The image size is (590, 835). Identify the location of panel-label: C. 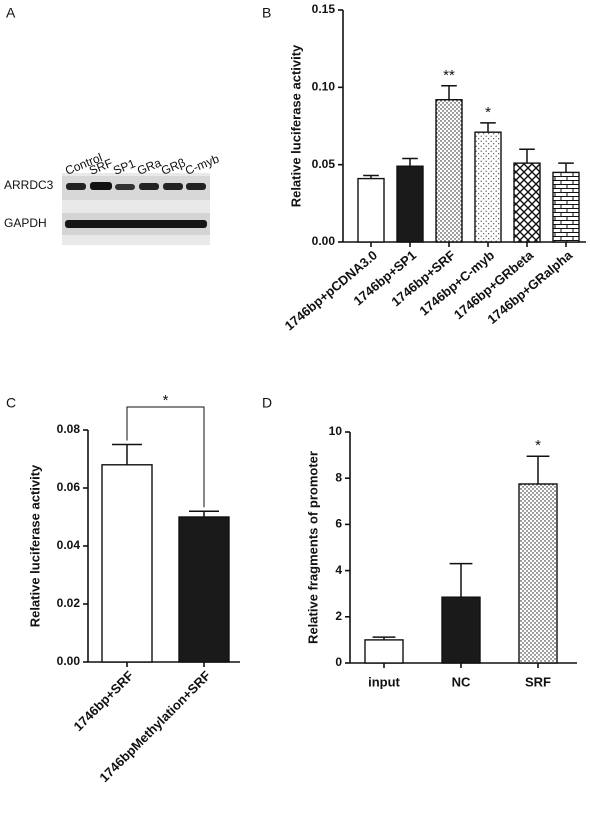
(11, 403).